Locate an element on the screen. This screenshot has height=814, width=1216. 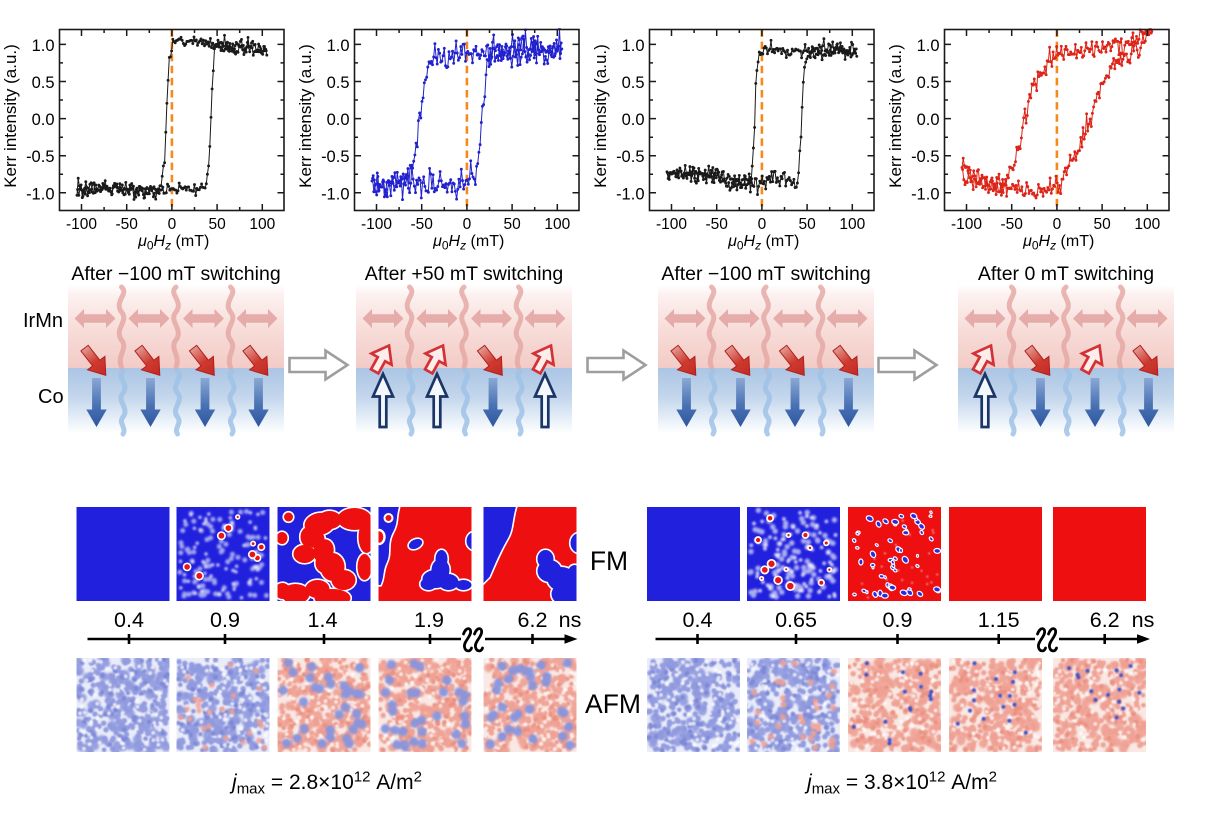
svg-text: IrMn is located at coordinates (43, 321).